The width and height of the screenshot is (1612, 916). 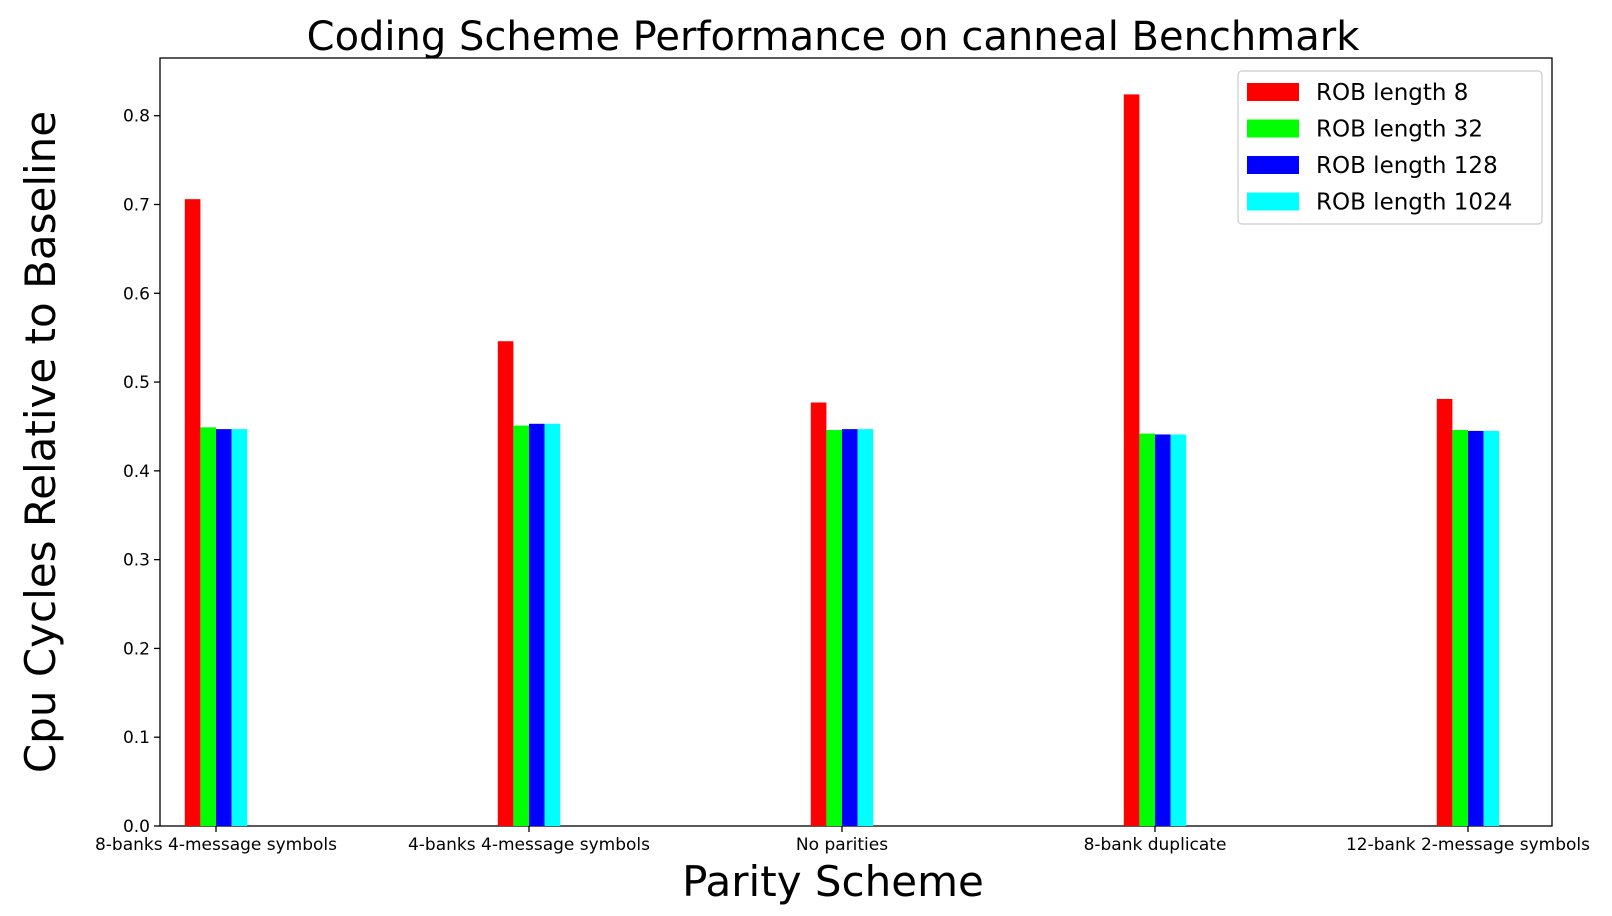 What do you see at coordinates (1399, 130) in the screenshot?
I see `legend-label: ROB length 32` at bounding box center [1399, 130].